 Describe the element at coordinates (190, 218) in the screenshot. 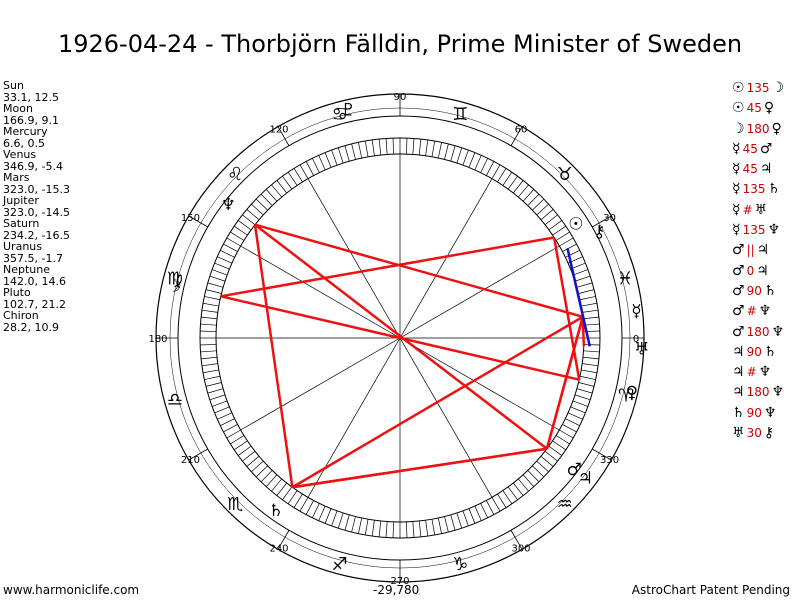

I see `degree-label: 150` at that location.